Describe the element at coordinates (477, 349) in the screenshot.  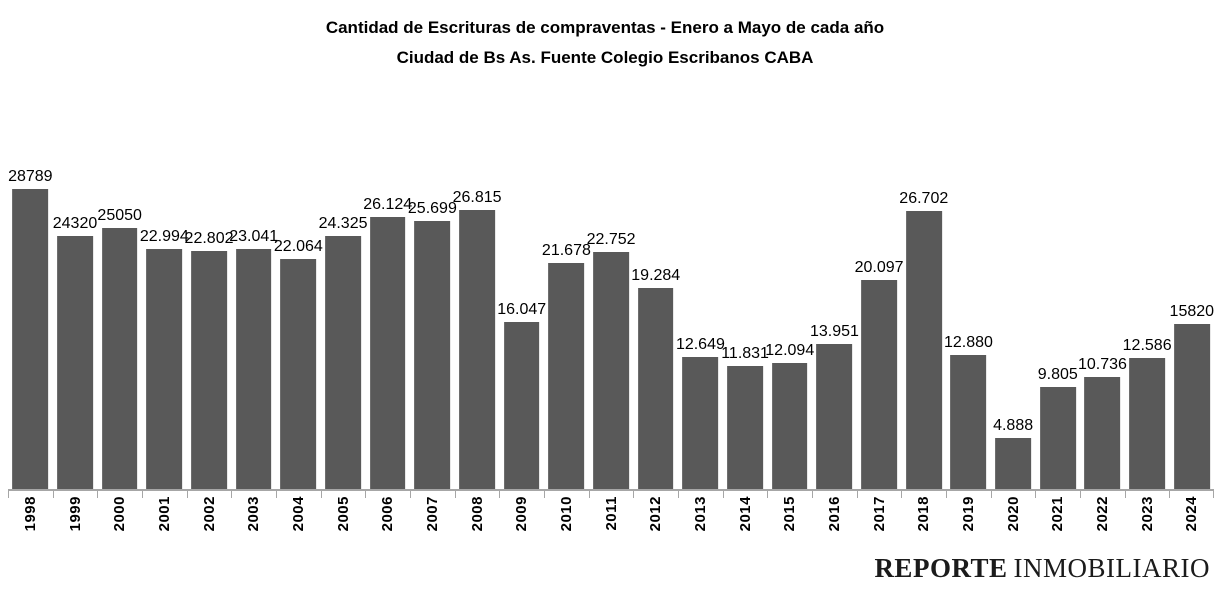
I see `bar-2008` at that location.